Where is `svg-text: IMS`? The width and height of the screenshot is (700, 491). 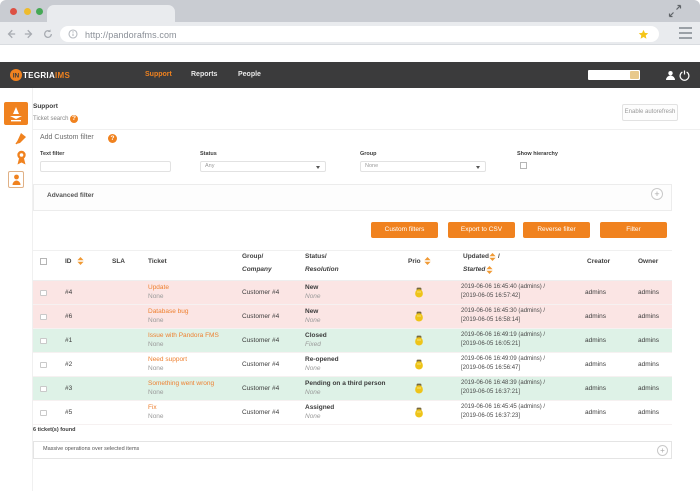
svg-text: IMS is located at coordinates (62, 75).